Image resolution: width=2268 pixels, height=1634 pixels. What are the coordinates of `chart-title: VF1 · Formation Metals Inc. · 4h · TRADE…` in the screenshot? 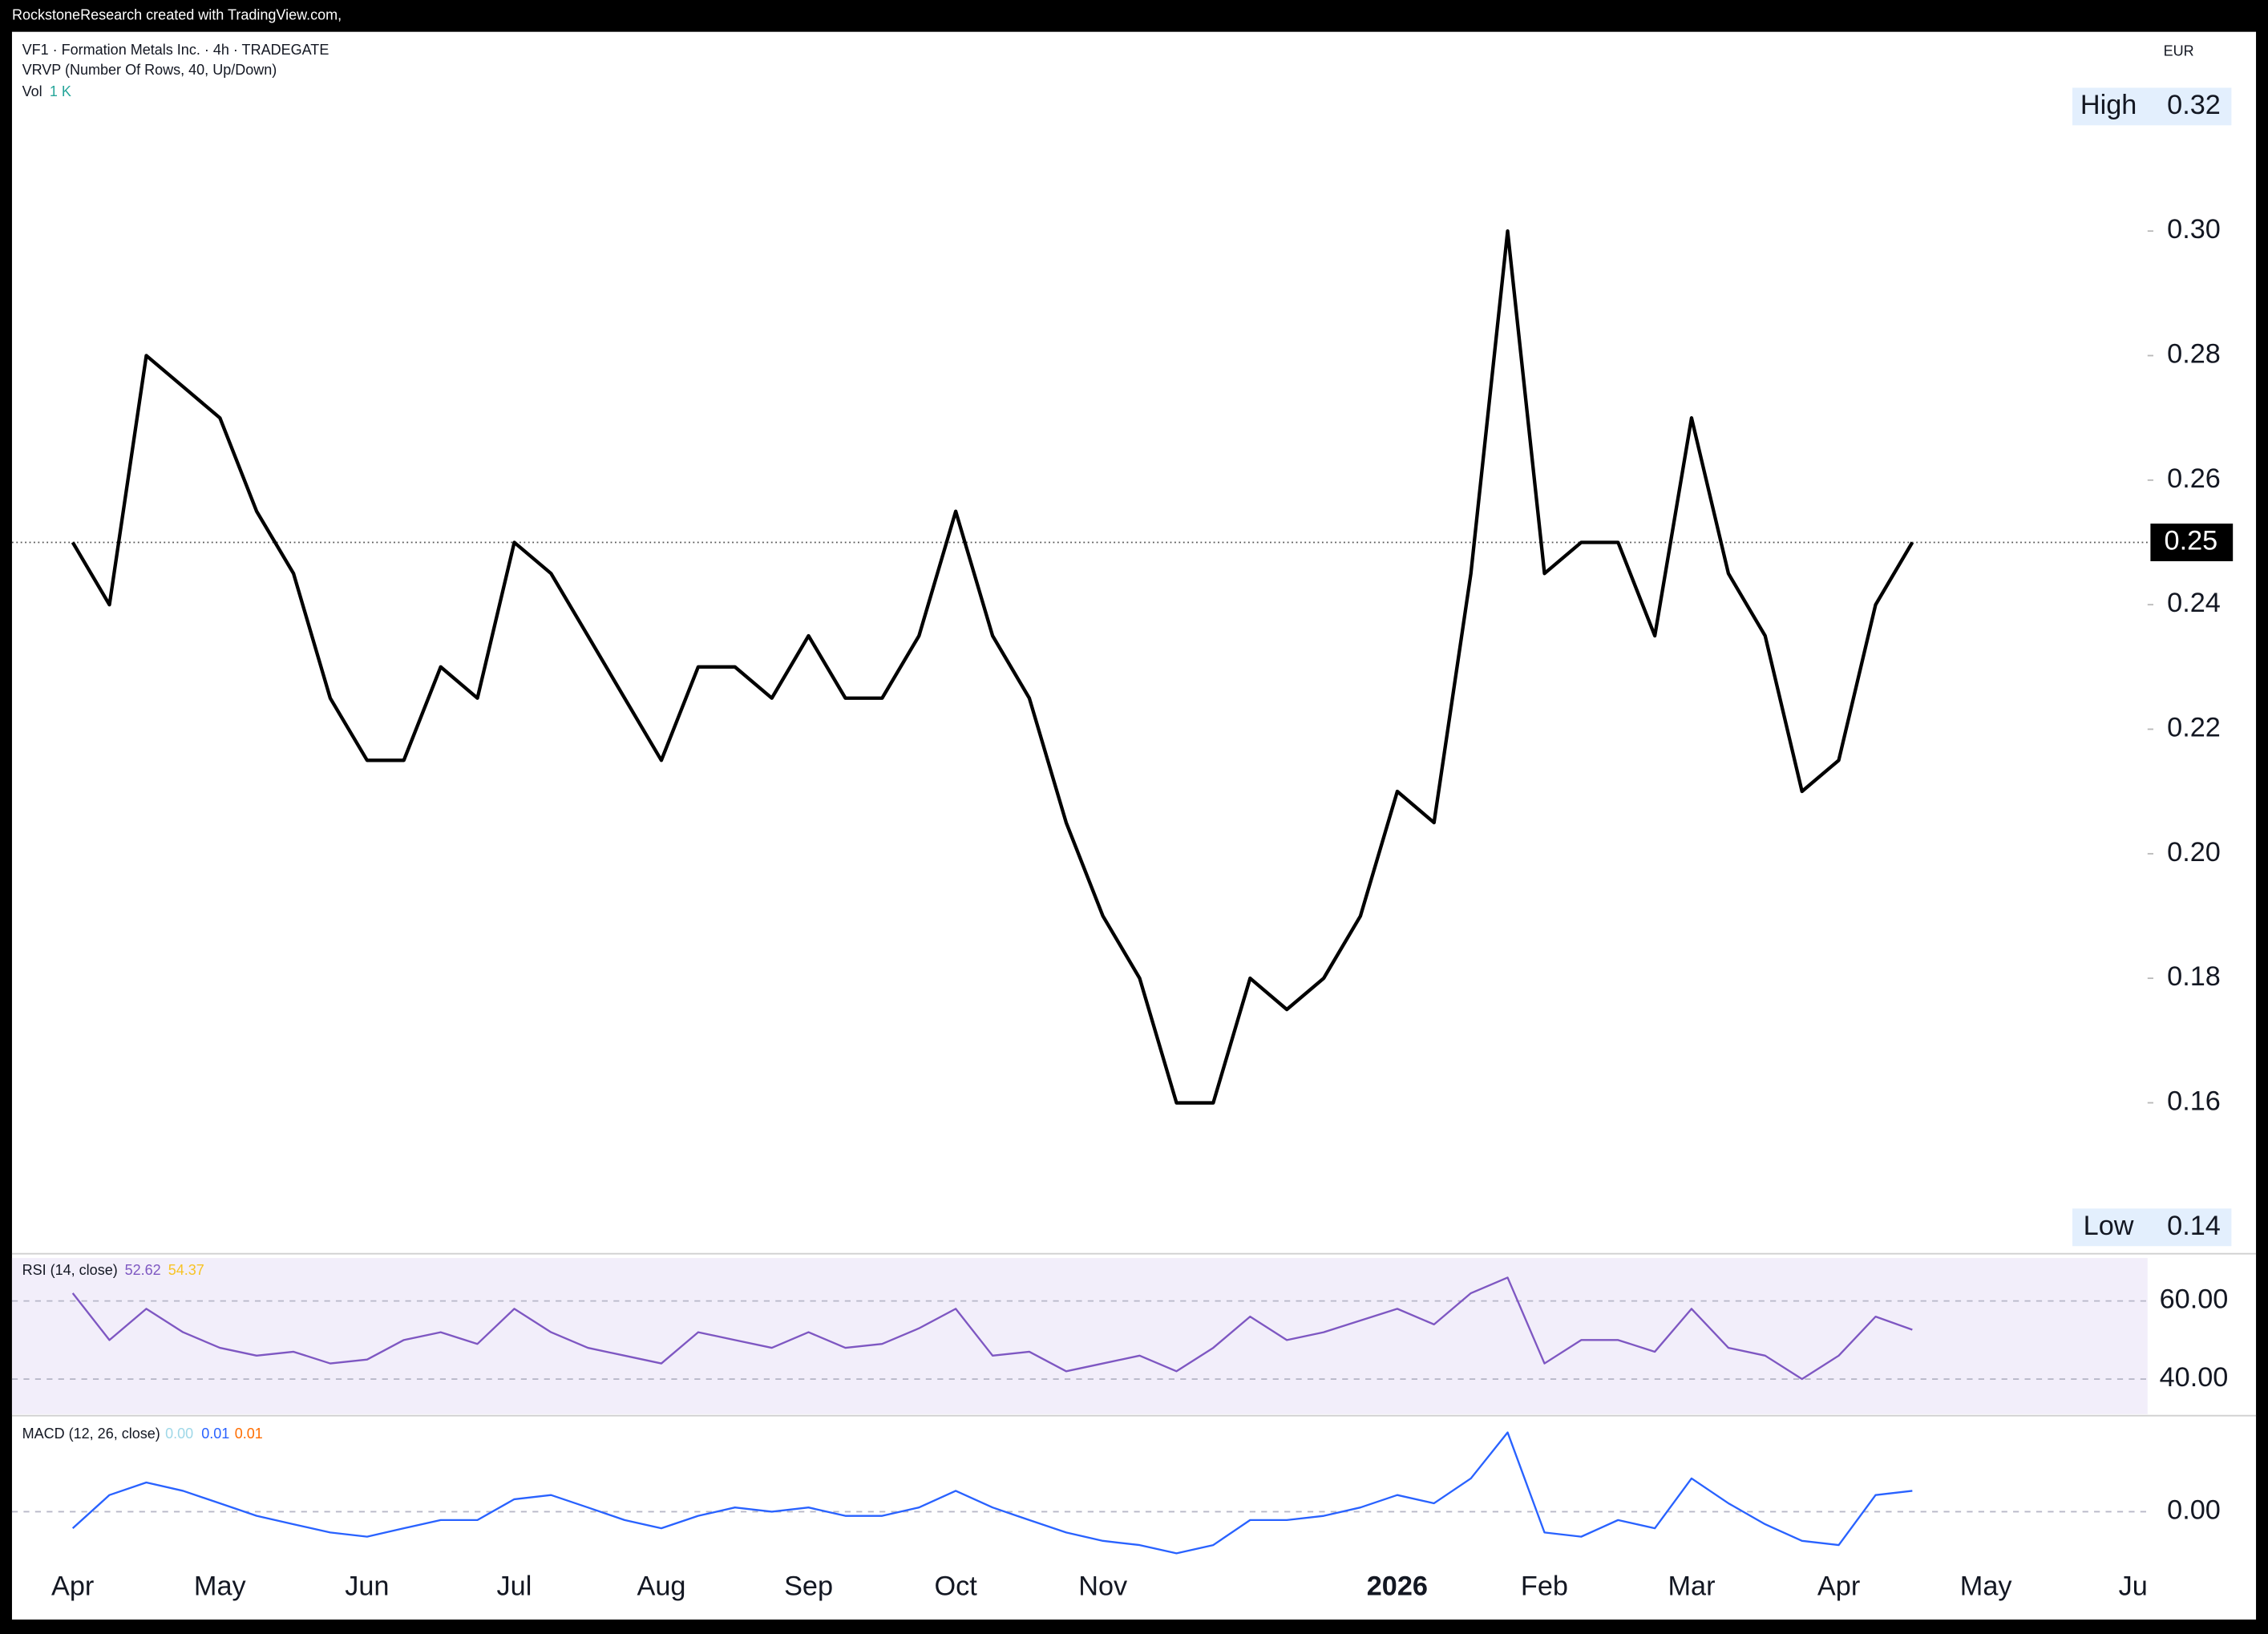 It's located at (175, 50).